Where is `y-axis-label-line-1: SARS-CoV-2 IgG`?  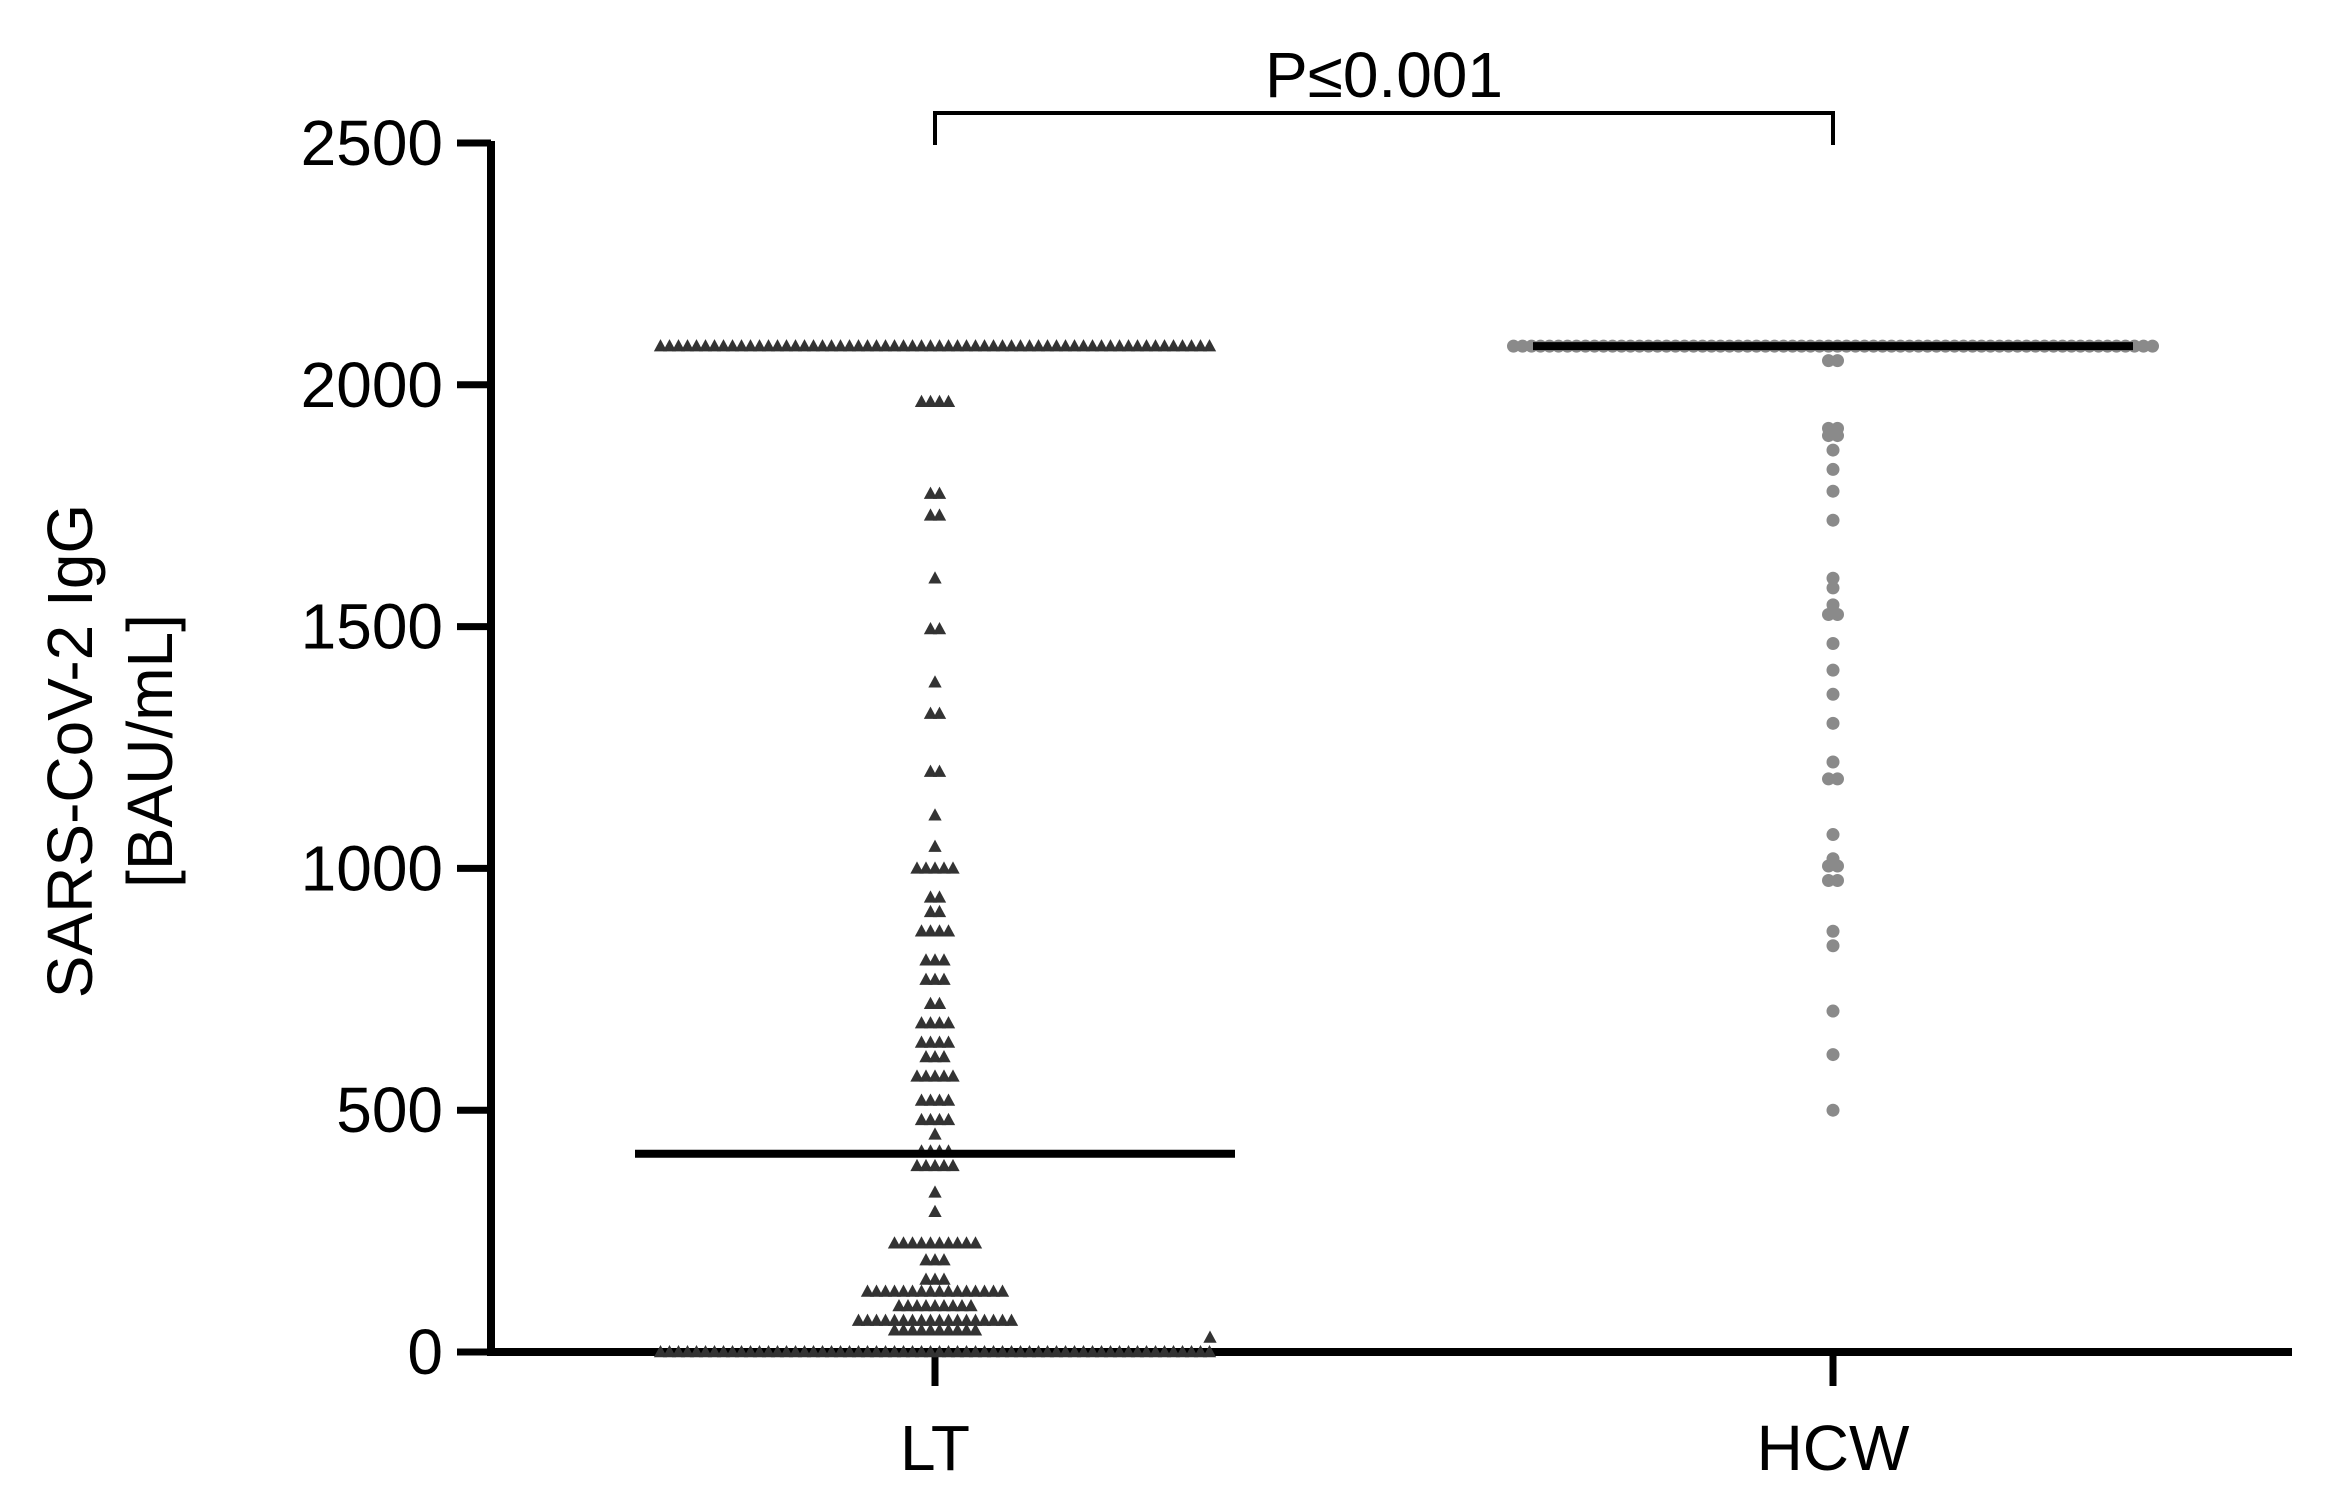
y-axis-label-line-1: SARS-CoV-2 IgG is located at coordinates (70, 751).